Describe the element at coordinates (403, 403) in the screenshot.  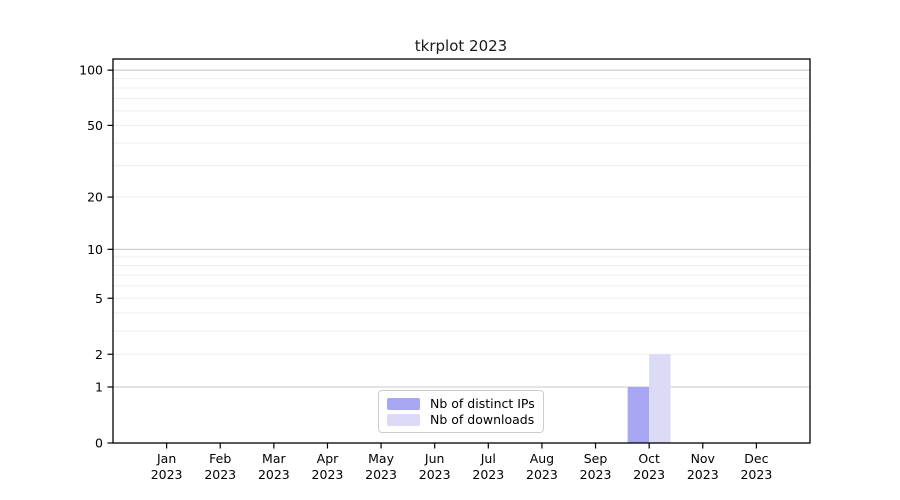
I see `legend-swatch-distinct-ips` at that location.